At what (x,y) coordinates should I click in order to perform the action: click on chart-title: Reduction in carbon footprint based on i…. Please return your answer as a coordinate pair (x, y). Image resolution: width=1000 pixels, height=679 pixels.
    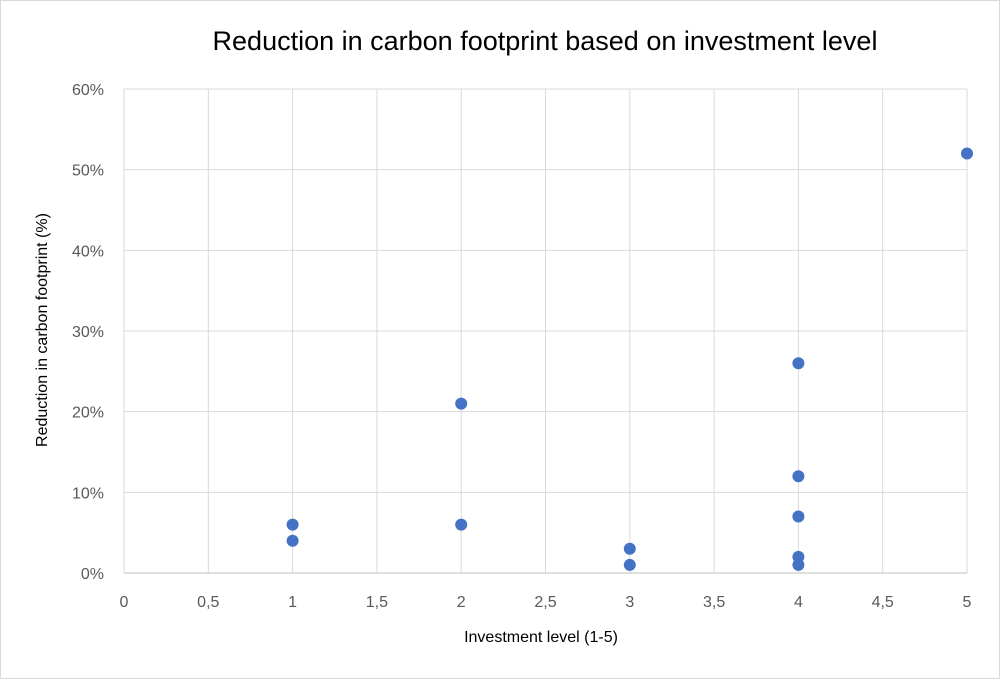
    Looking at the image, I should click on (545, 41).